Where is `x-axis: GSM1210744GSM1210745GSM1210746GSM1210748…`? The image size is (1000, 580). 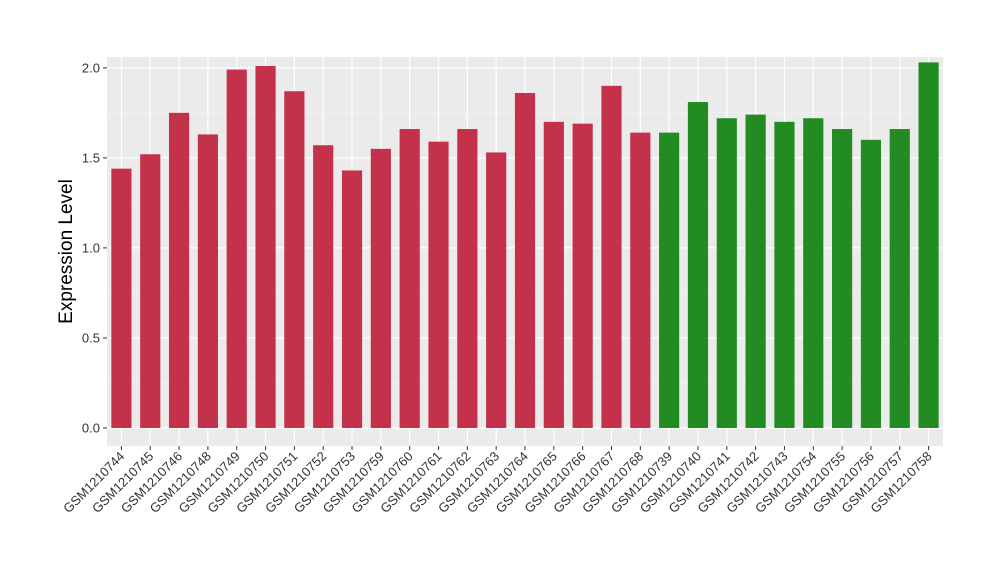 x-axis: GSM1210744GSM1210745GSM1210746GSM1210748… is located at coordinates (497, 481).